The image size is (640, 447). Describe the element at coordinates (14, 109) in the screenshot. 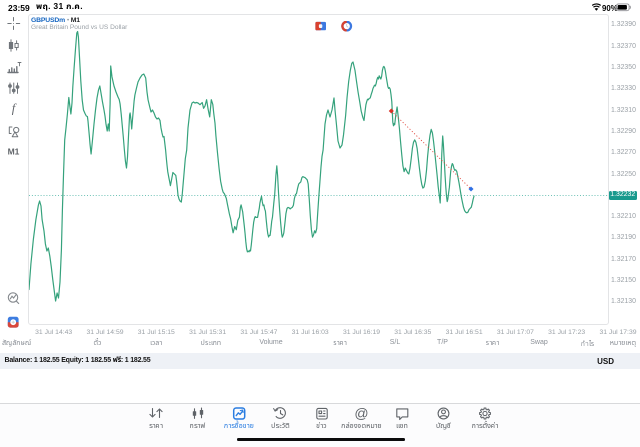

I see `svg-text: f` at that location.